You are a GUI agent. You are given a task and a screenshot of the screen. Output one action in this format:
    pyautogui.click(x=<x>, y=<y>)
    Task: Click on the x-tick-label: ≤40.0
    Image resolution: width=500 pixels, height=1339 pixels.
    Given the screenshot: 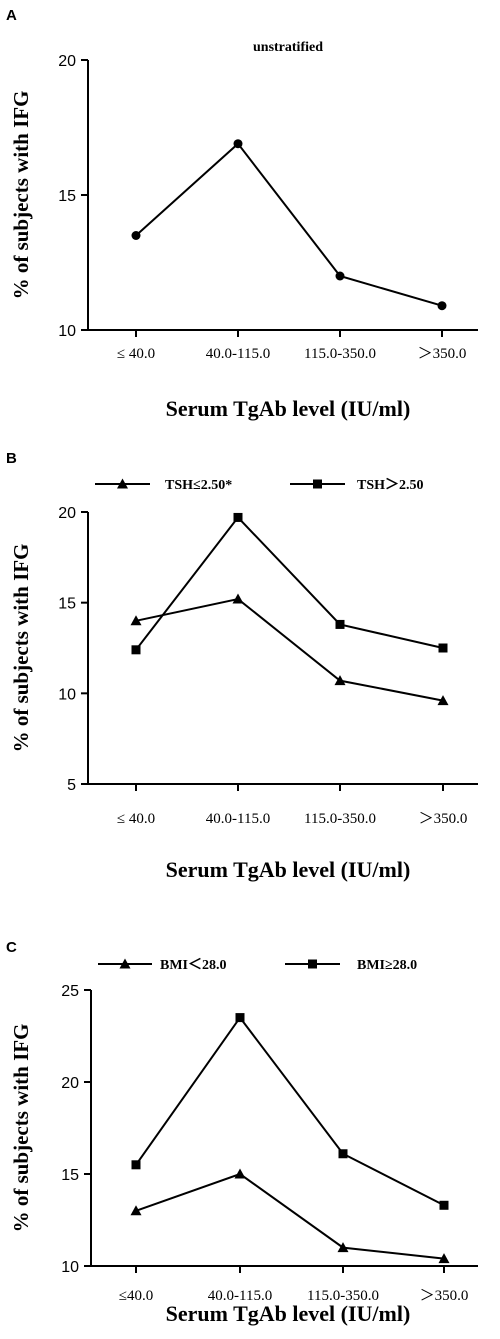 What is the action you would take?
    pyautogui.click(x=136, y=1296)
    